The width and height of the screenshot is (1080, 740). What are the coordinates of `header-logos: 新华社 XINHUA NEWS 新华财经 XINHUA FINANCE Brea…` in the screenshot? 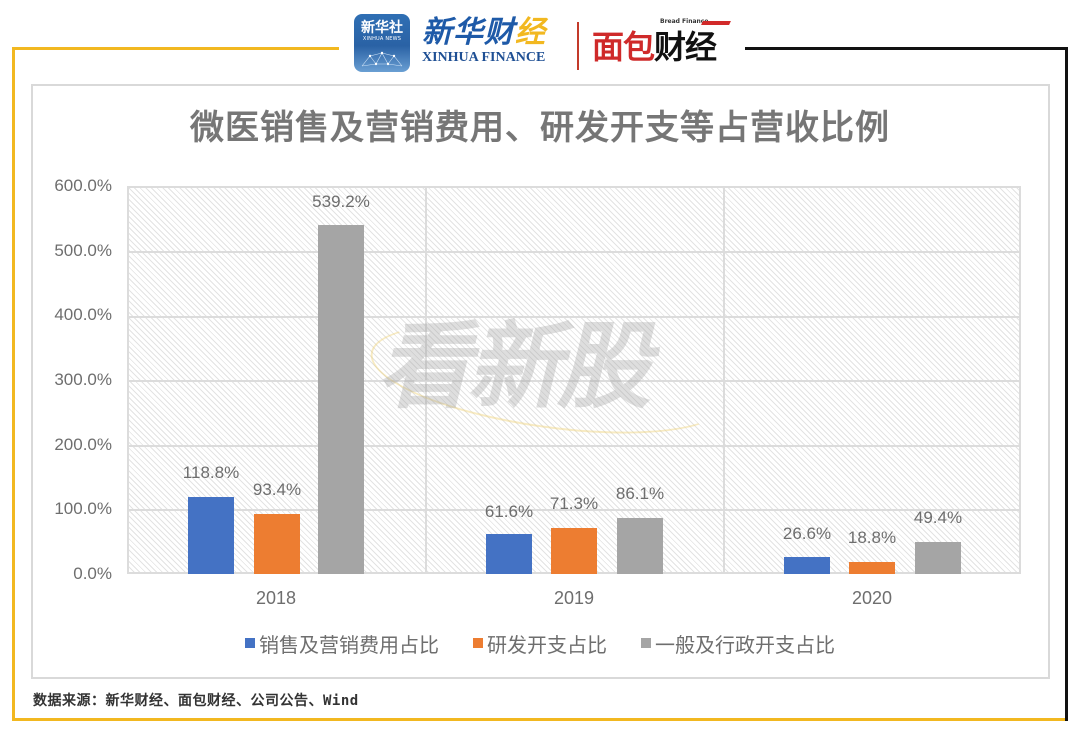 It's located at (550, 42).